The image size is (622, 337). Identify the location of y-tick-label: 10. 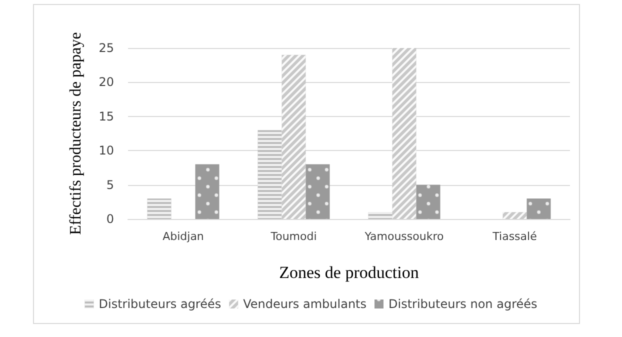
(106, 151).